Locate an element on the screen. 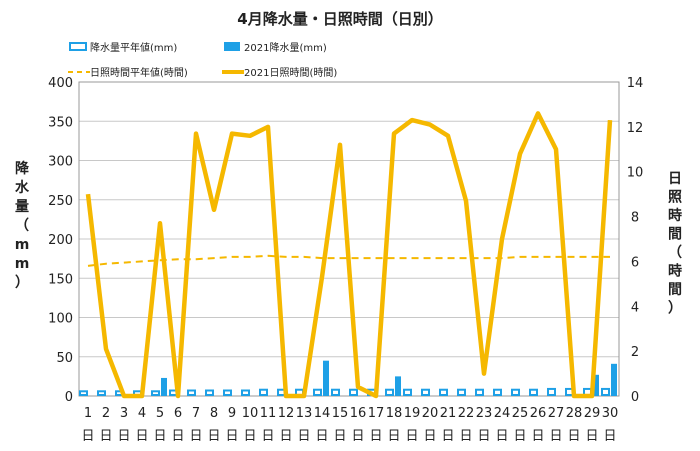 The width and height of the screenshot is (700, 451). x-tick-label: 23 is located at coordinates (484, 413).